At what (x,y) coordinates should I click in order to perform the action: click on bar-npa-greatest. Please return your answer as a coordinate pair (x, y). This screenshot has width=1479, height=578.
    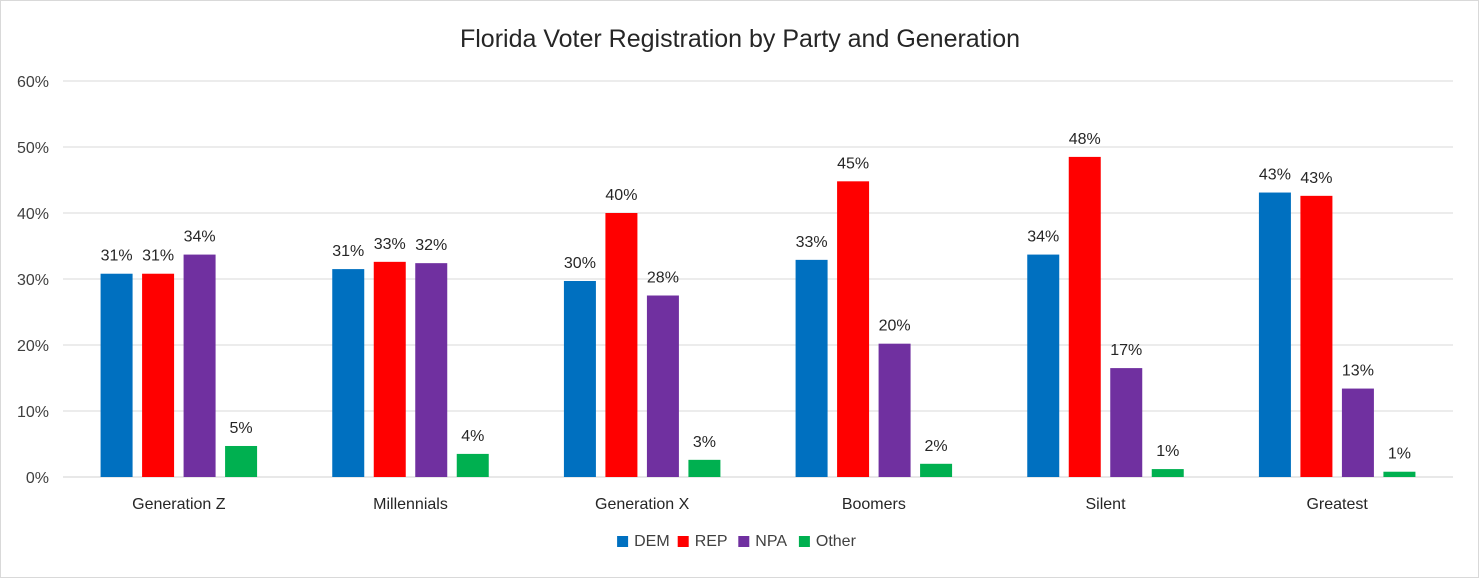
    Looking at the image, I should click on (1357, 432).